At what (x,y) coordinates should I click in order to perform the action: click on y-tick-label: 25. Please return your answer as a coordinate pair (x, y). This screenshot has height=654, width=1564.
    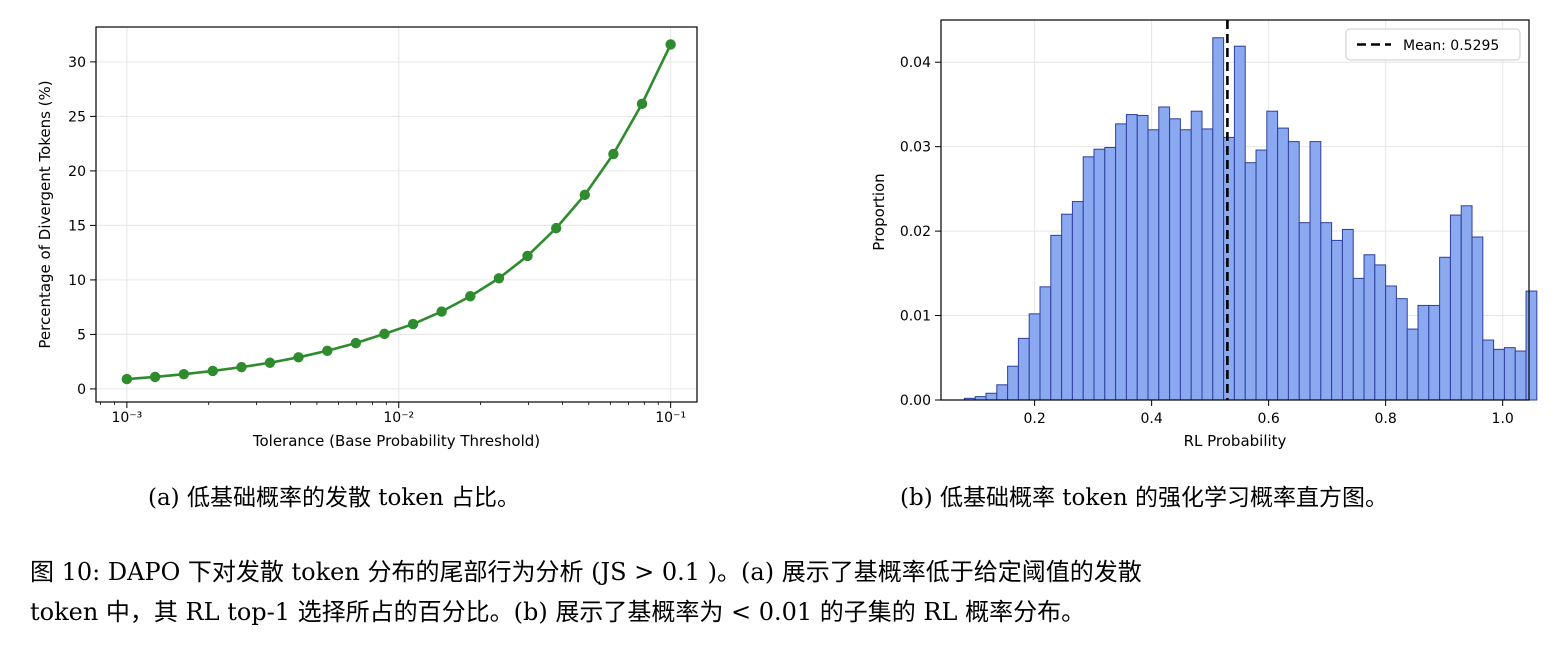
    Looking at the image, I should click on (77, 117).